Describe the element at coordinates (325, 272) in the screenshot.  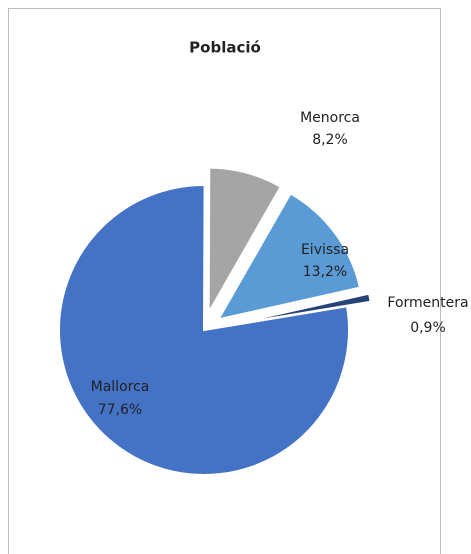
I see `slice-value-label: 13,2%` at that location.